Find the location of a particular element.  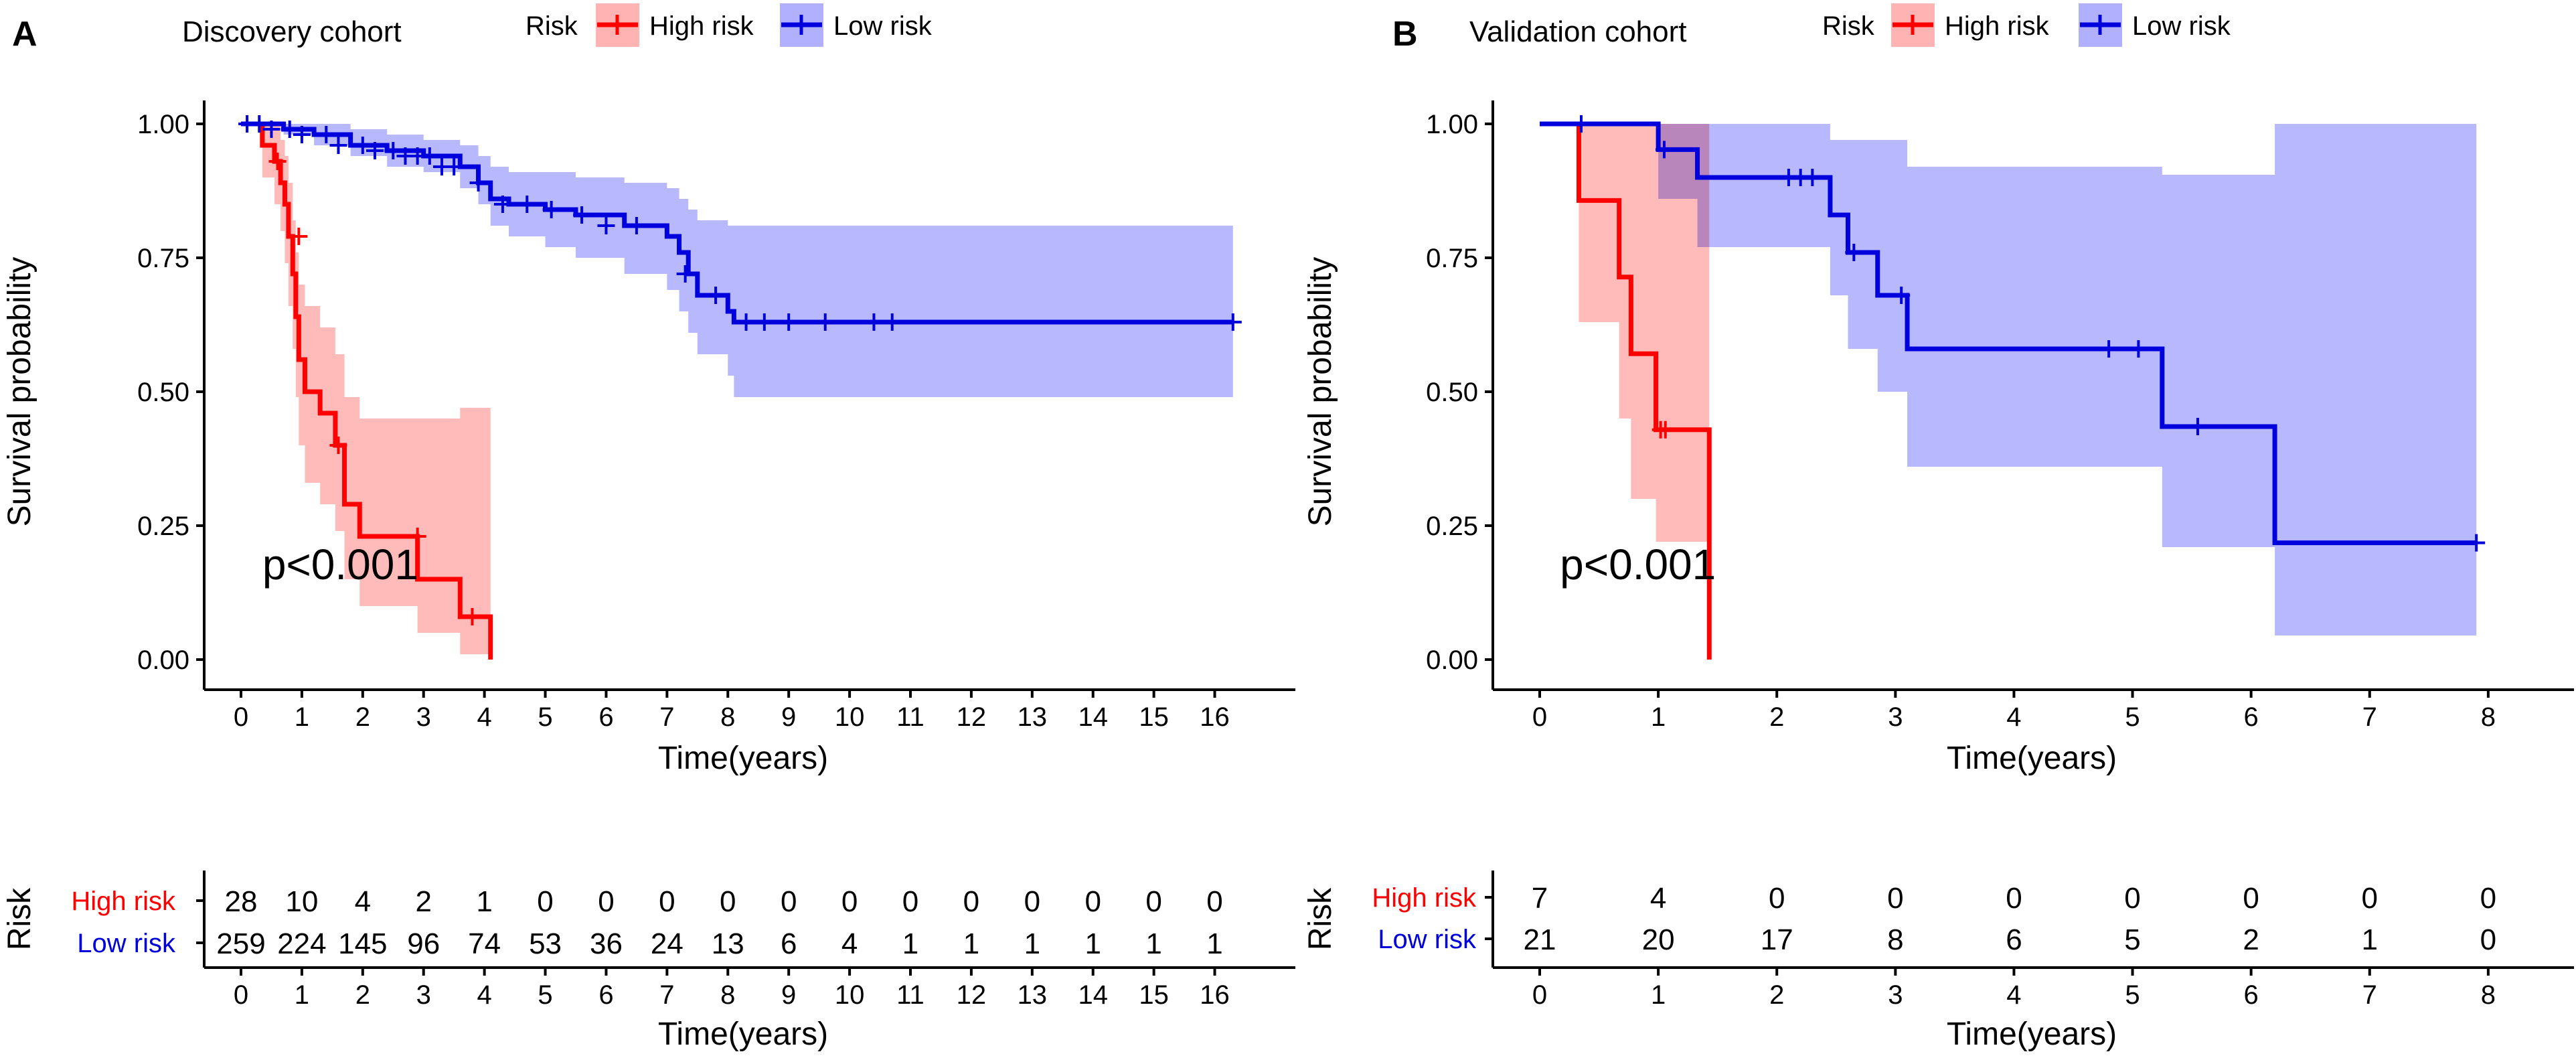

p-value-label: p<0.001 is located at coordinates (340, 564).